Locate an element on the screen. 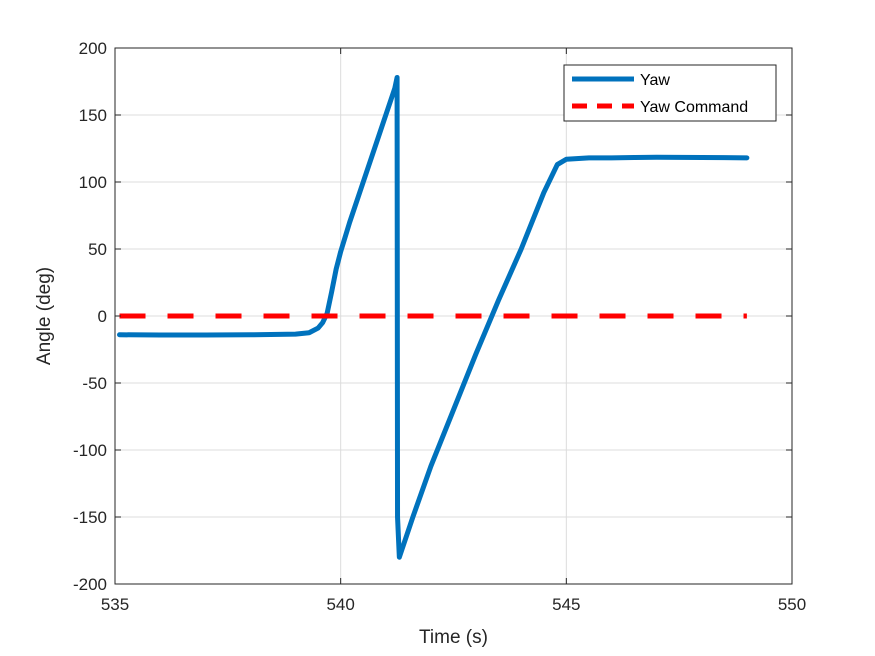  legend-label-yaw-command: Yaw Command is located at coordinates (694, 107).